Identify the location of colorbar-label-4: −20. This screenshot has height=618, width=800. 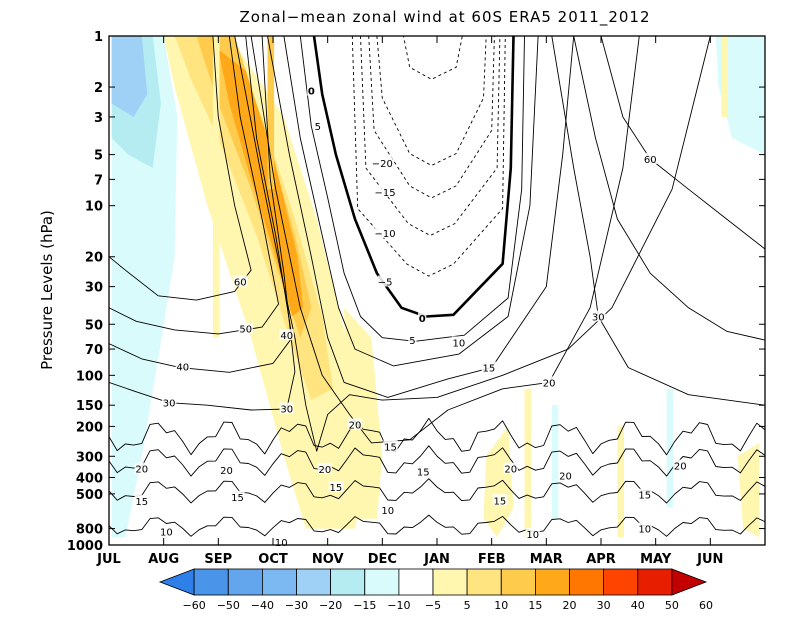
(330, 605).